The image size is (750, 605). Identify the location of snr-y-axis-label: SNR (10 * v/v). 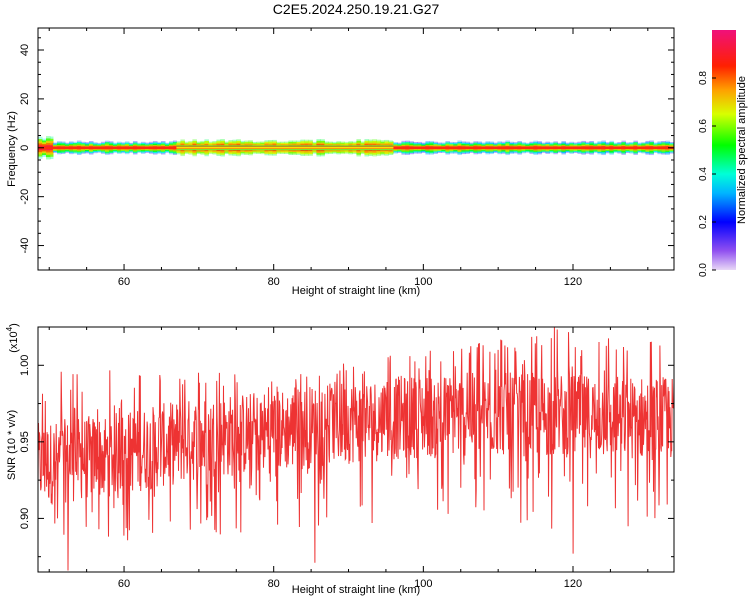
(12, 445).